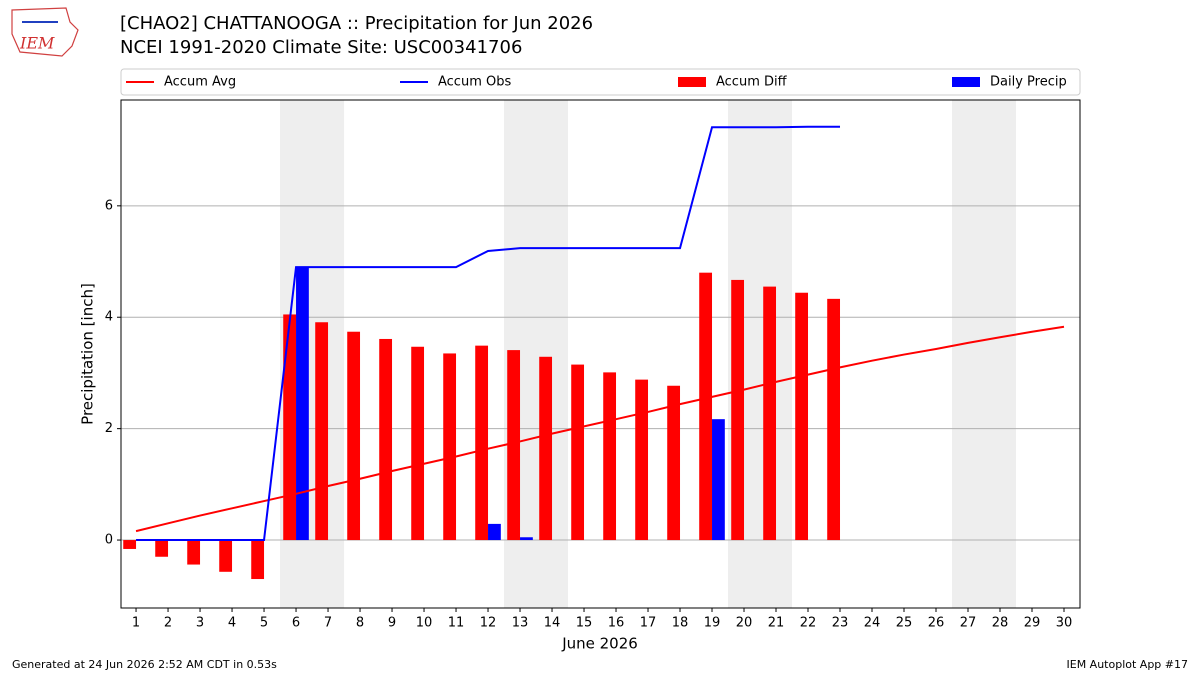  I want to click on x-tick-label: 21, so click(776, 623).